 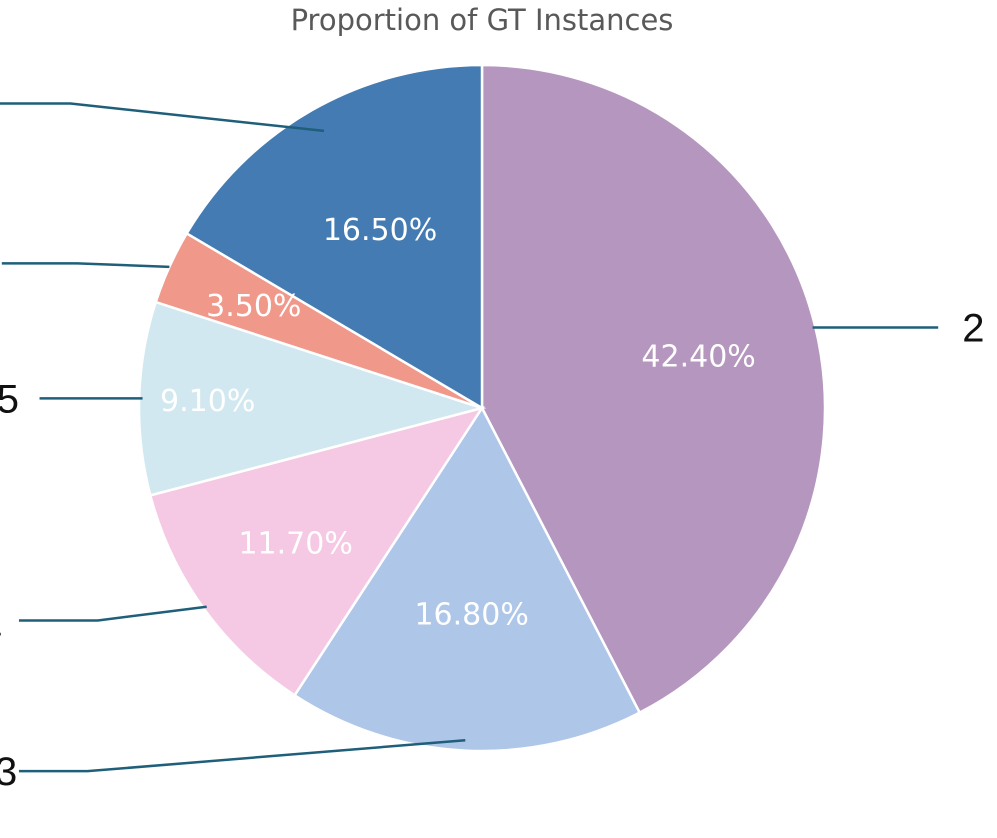 I want to click on percentage-label: 42.40%, so click(x=698, y=356).